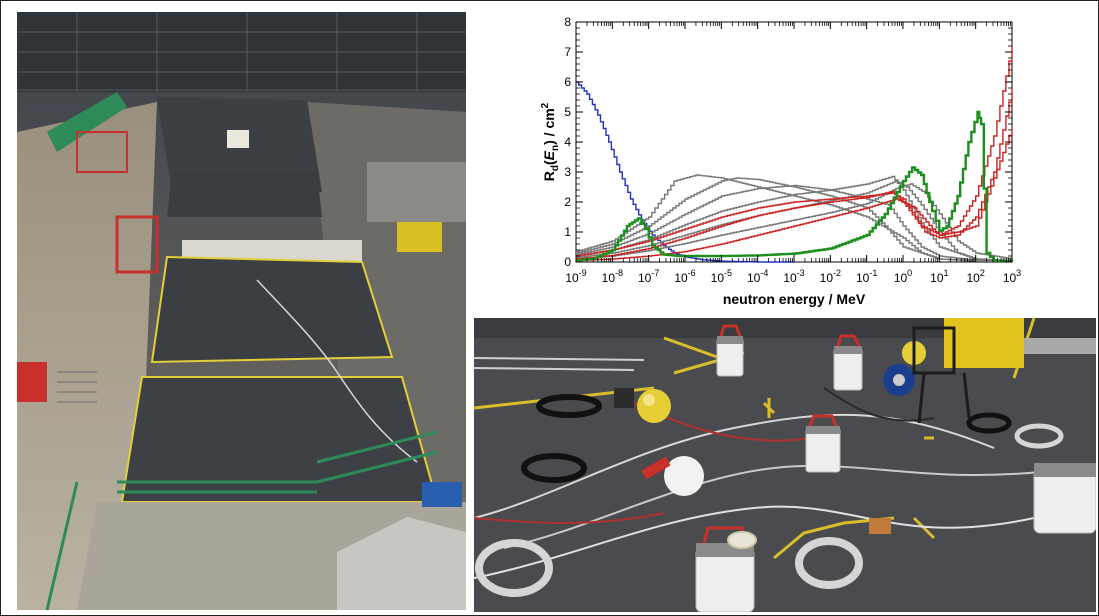  Describe the element at coordinates (567, 22) in the screenshot. I see `y-tick-label: 8` at that location.